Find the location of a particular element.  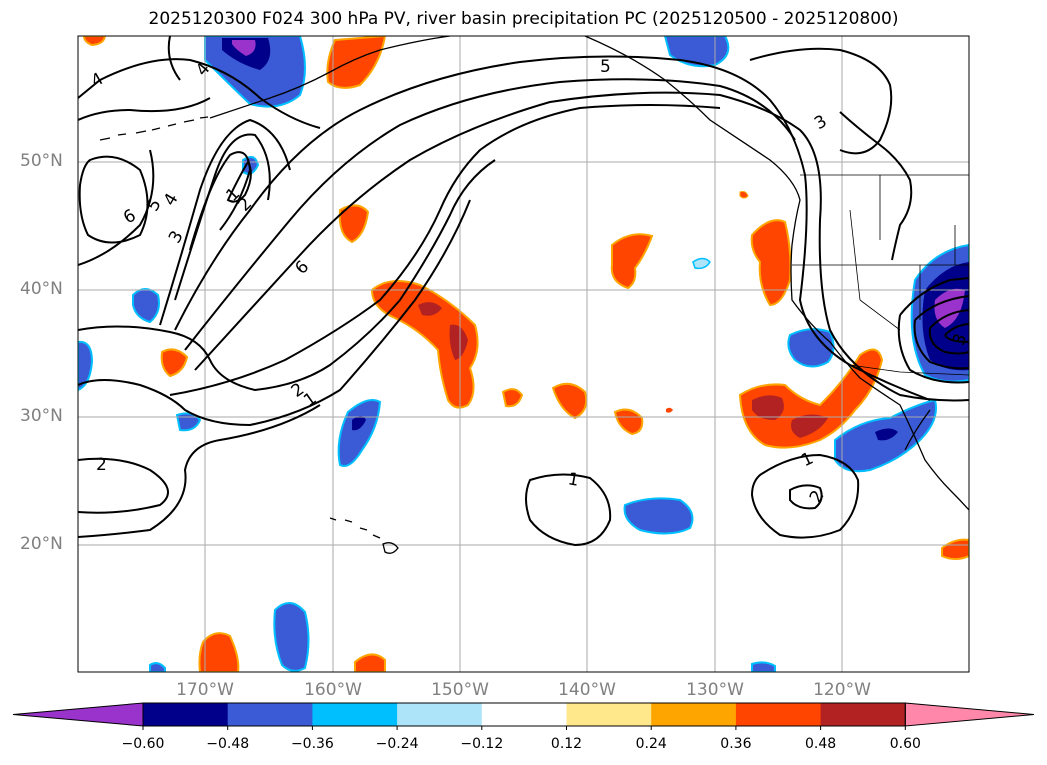

state-borders is located at coordinates (880, 253).